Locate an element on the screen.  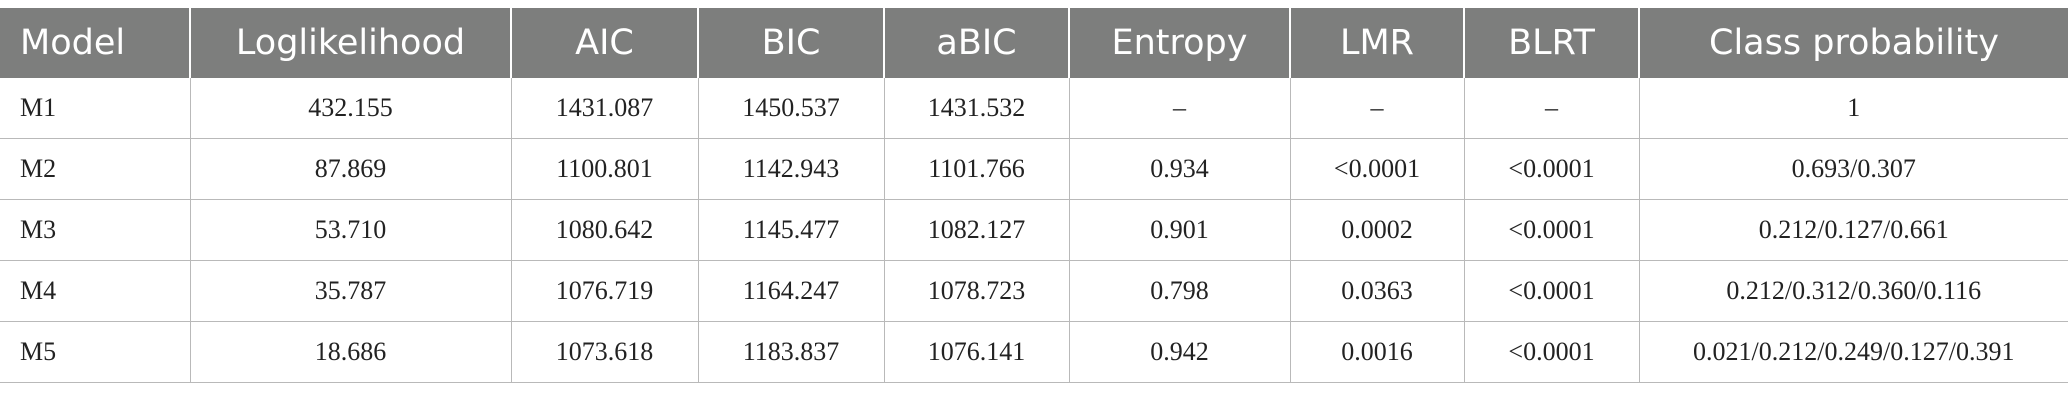
header-aic: AIC is located at coordinates (605, 43).